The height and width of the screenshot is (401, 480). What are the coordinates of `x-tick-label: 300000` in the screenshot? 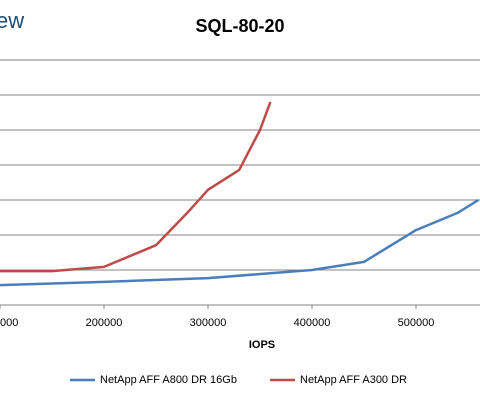 It's located at (208, 323).